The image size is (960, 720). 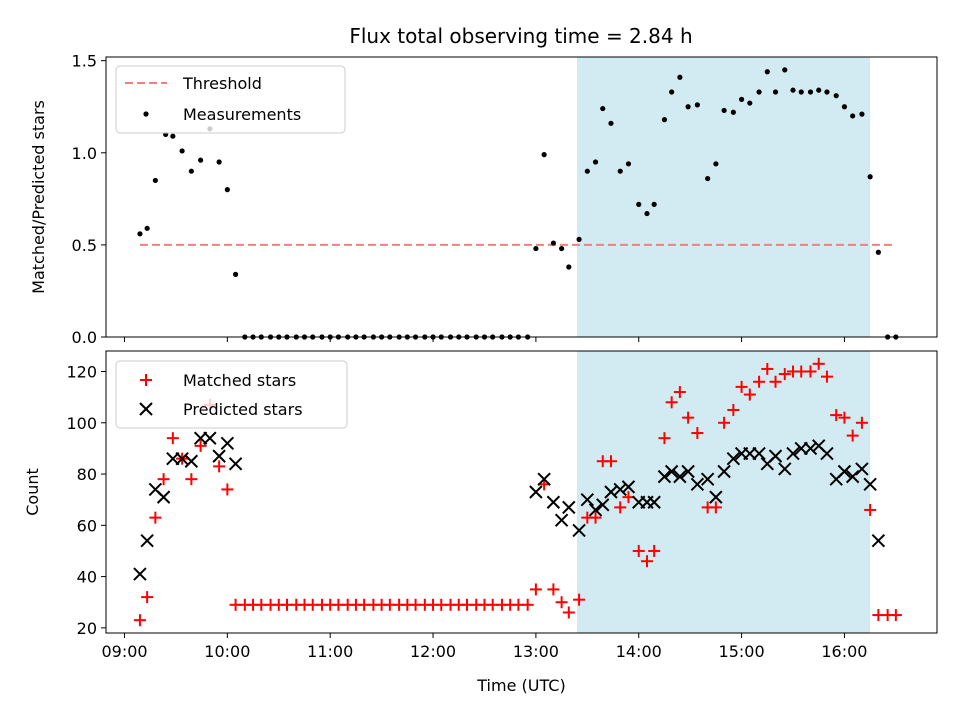 What do you see at coordinates (520, 685) in the screenshot?
I see `x-axis-label: Time (UTC)` at bounding box center [520, 685].